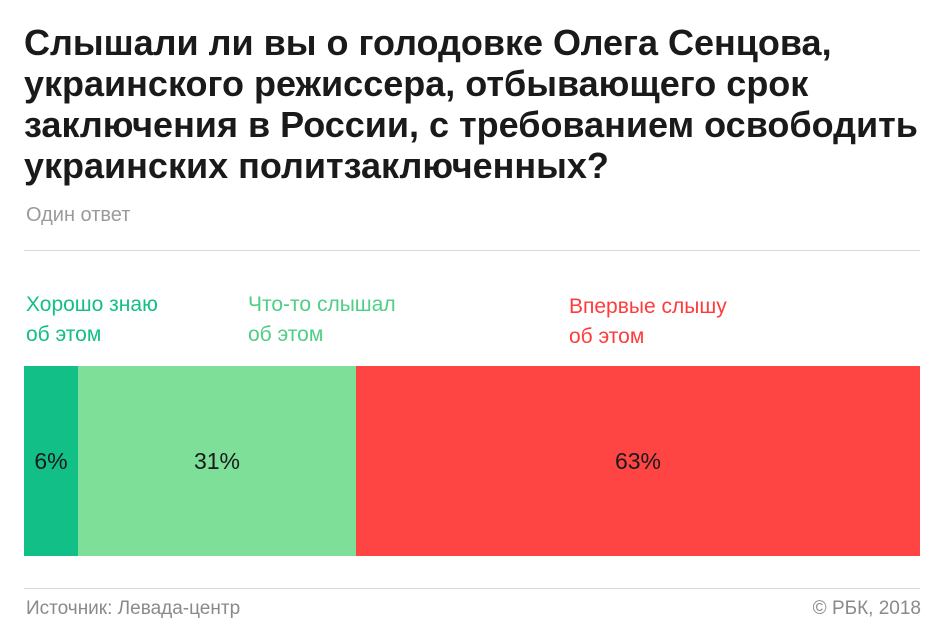 This screenshot has height=640, width=945. I want to click on top-divider, so click(472, 250).